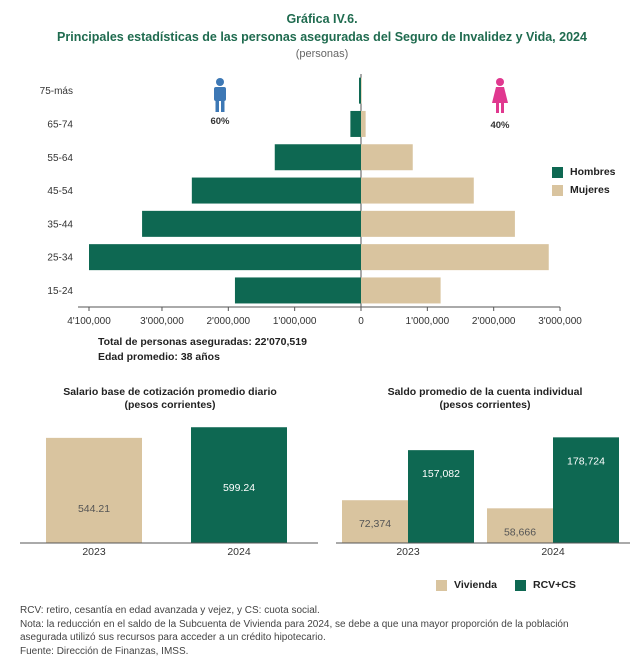  I want to click on saldo-value-label: 58,666, so click(520, 532).